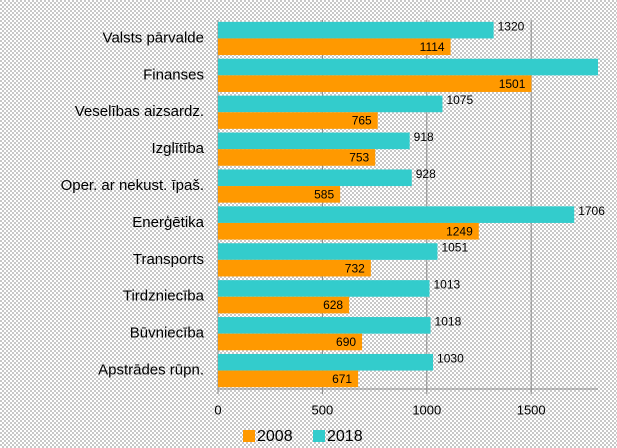  Describe the element at coordinates (345, 436) in the screenshot. I see `legend-label: 2018` at that location.